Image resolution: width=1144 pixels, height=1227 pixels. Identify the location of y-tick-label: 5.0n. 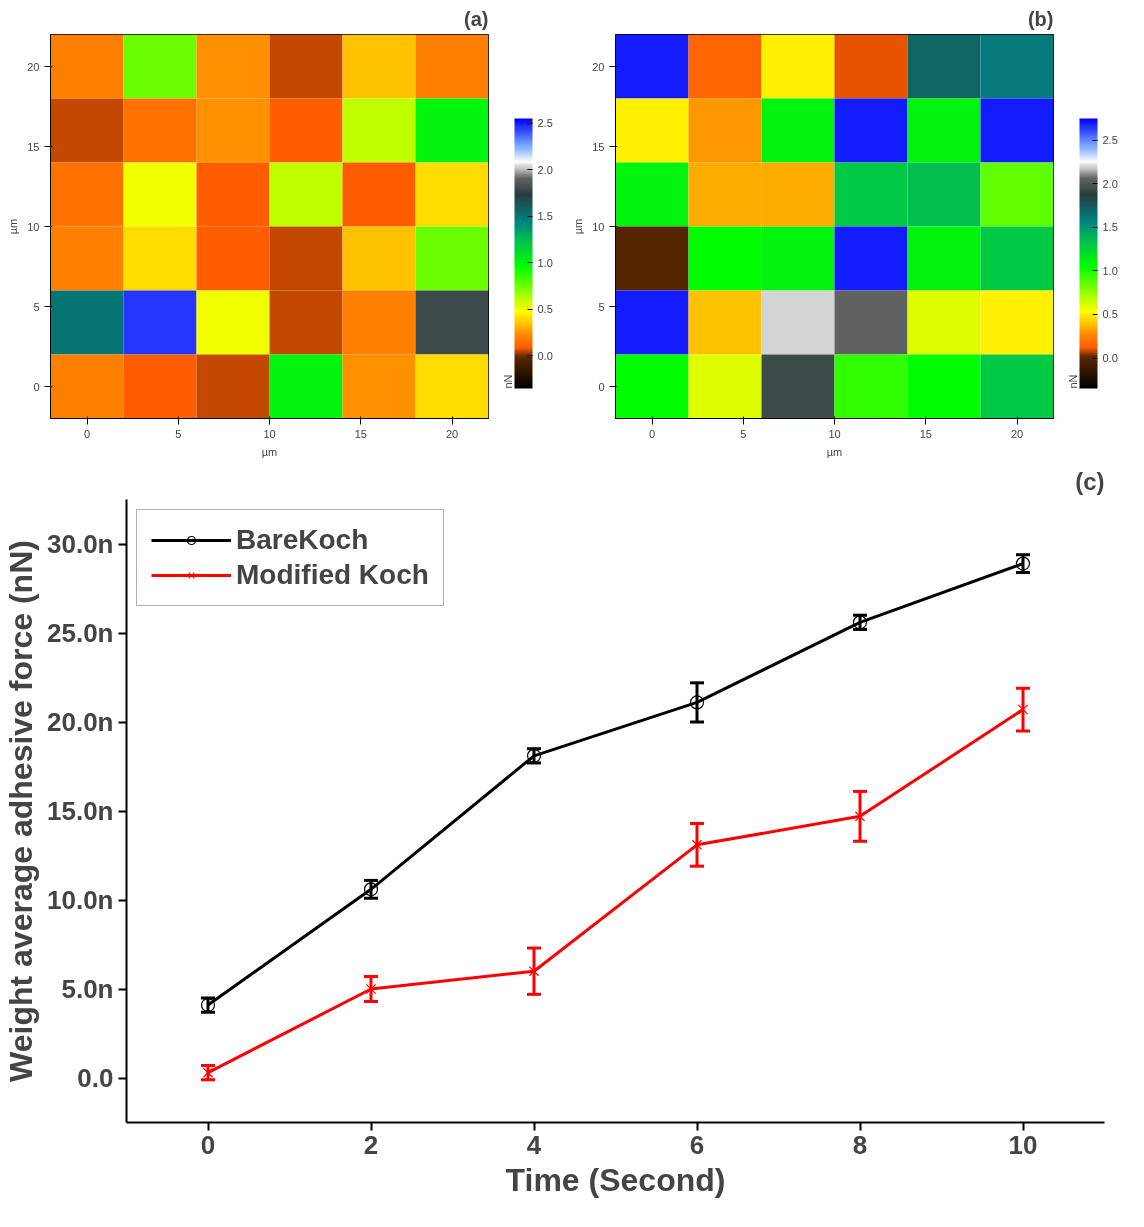
(87, 989).